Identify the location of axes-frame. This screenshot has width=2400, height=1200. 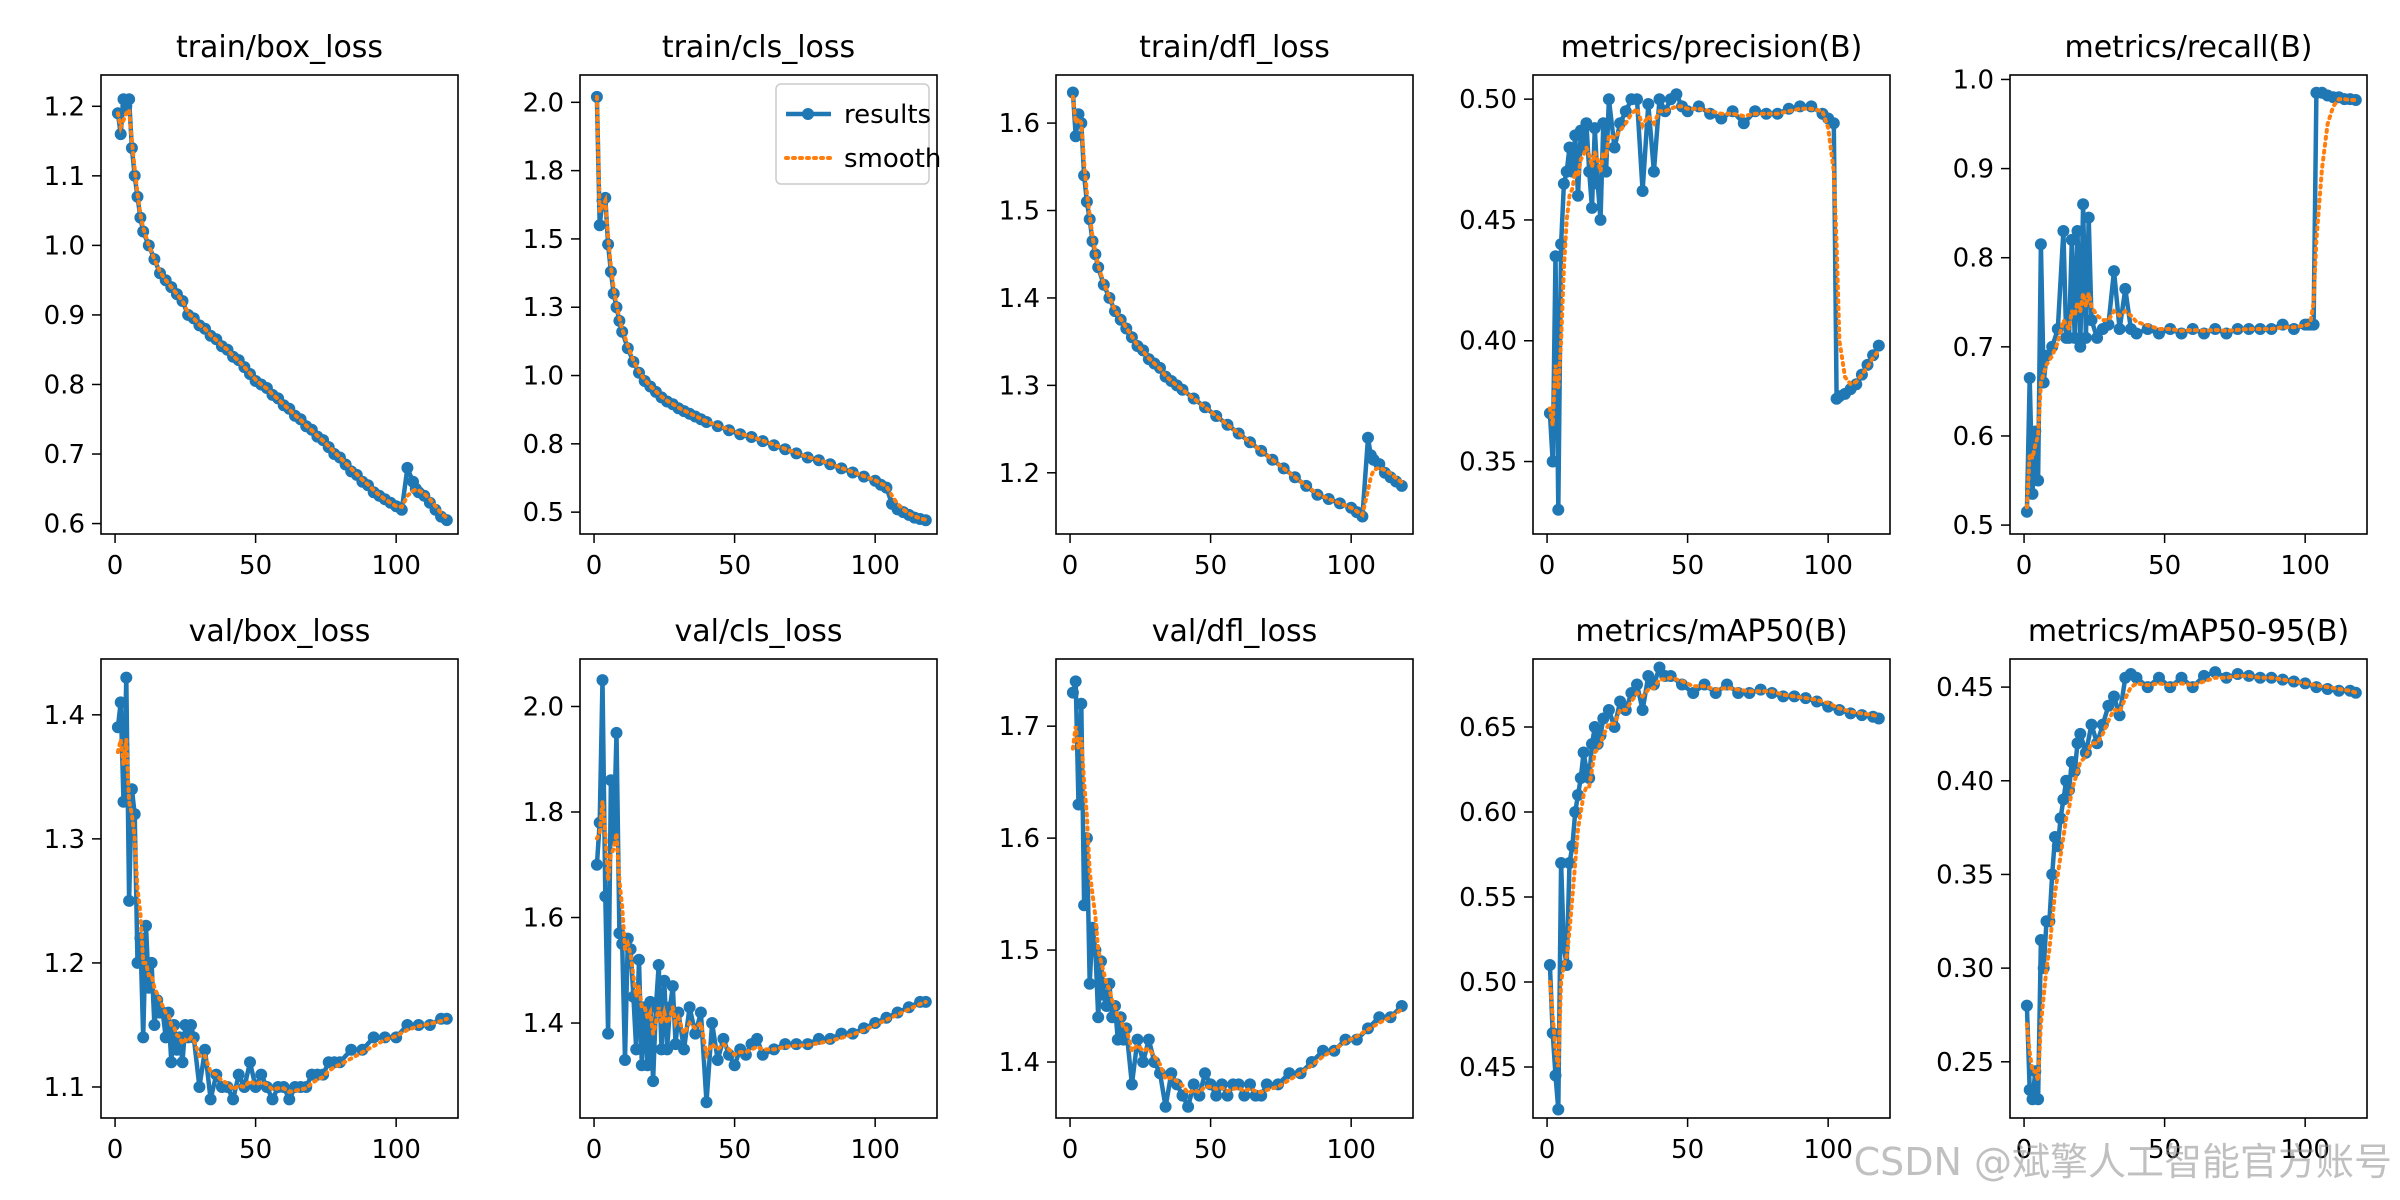
(279, 304).